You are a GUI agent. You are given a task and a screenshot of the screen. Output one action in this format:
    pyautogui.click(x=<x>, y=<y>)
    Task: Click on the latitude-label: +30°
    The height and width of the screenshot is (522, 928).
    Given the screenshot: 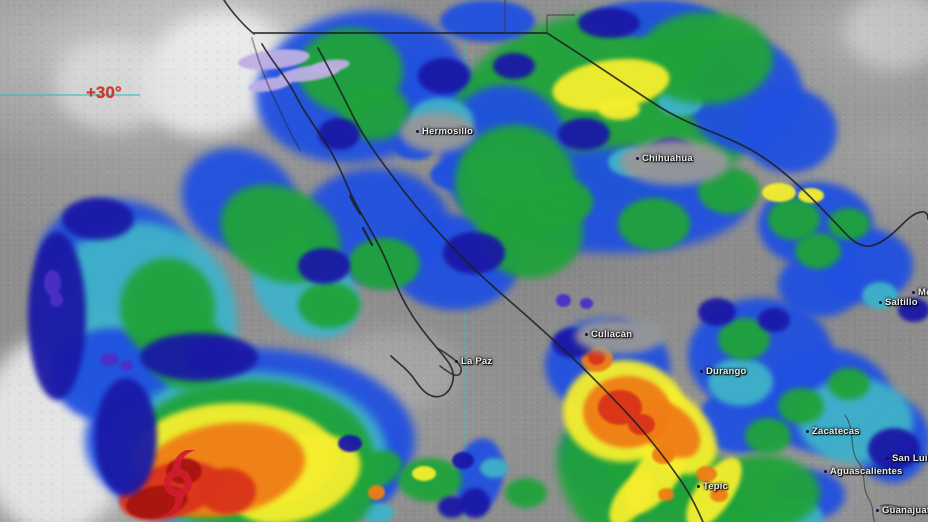 What is the action you would take?
    pyautogui.click(x=104, y=92)
    